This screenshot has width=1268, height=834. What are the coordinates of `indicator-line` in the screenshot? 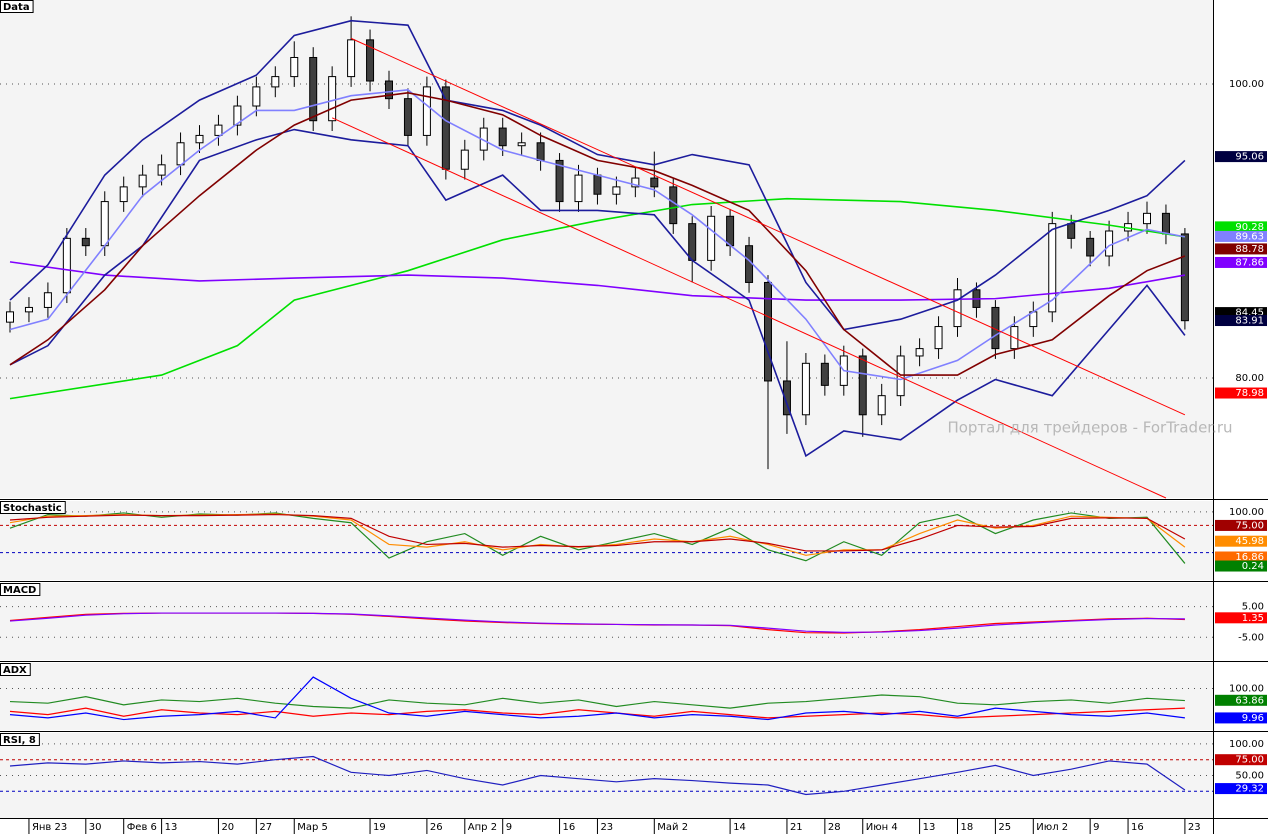 It's located at (597, 713).